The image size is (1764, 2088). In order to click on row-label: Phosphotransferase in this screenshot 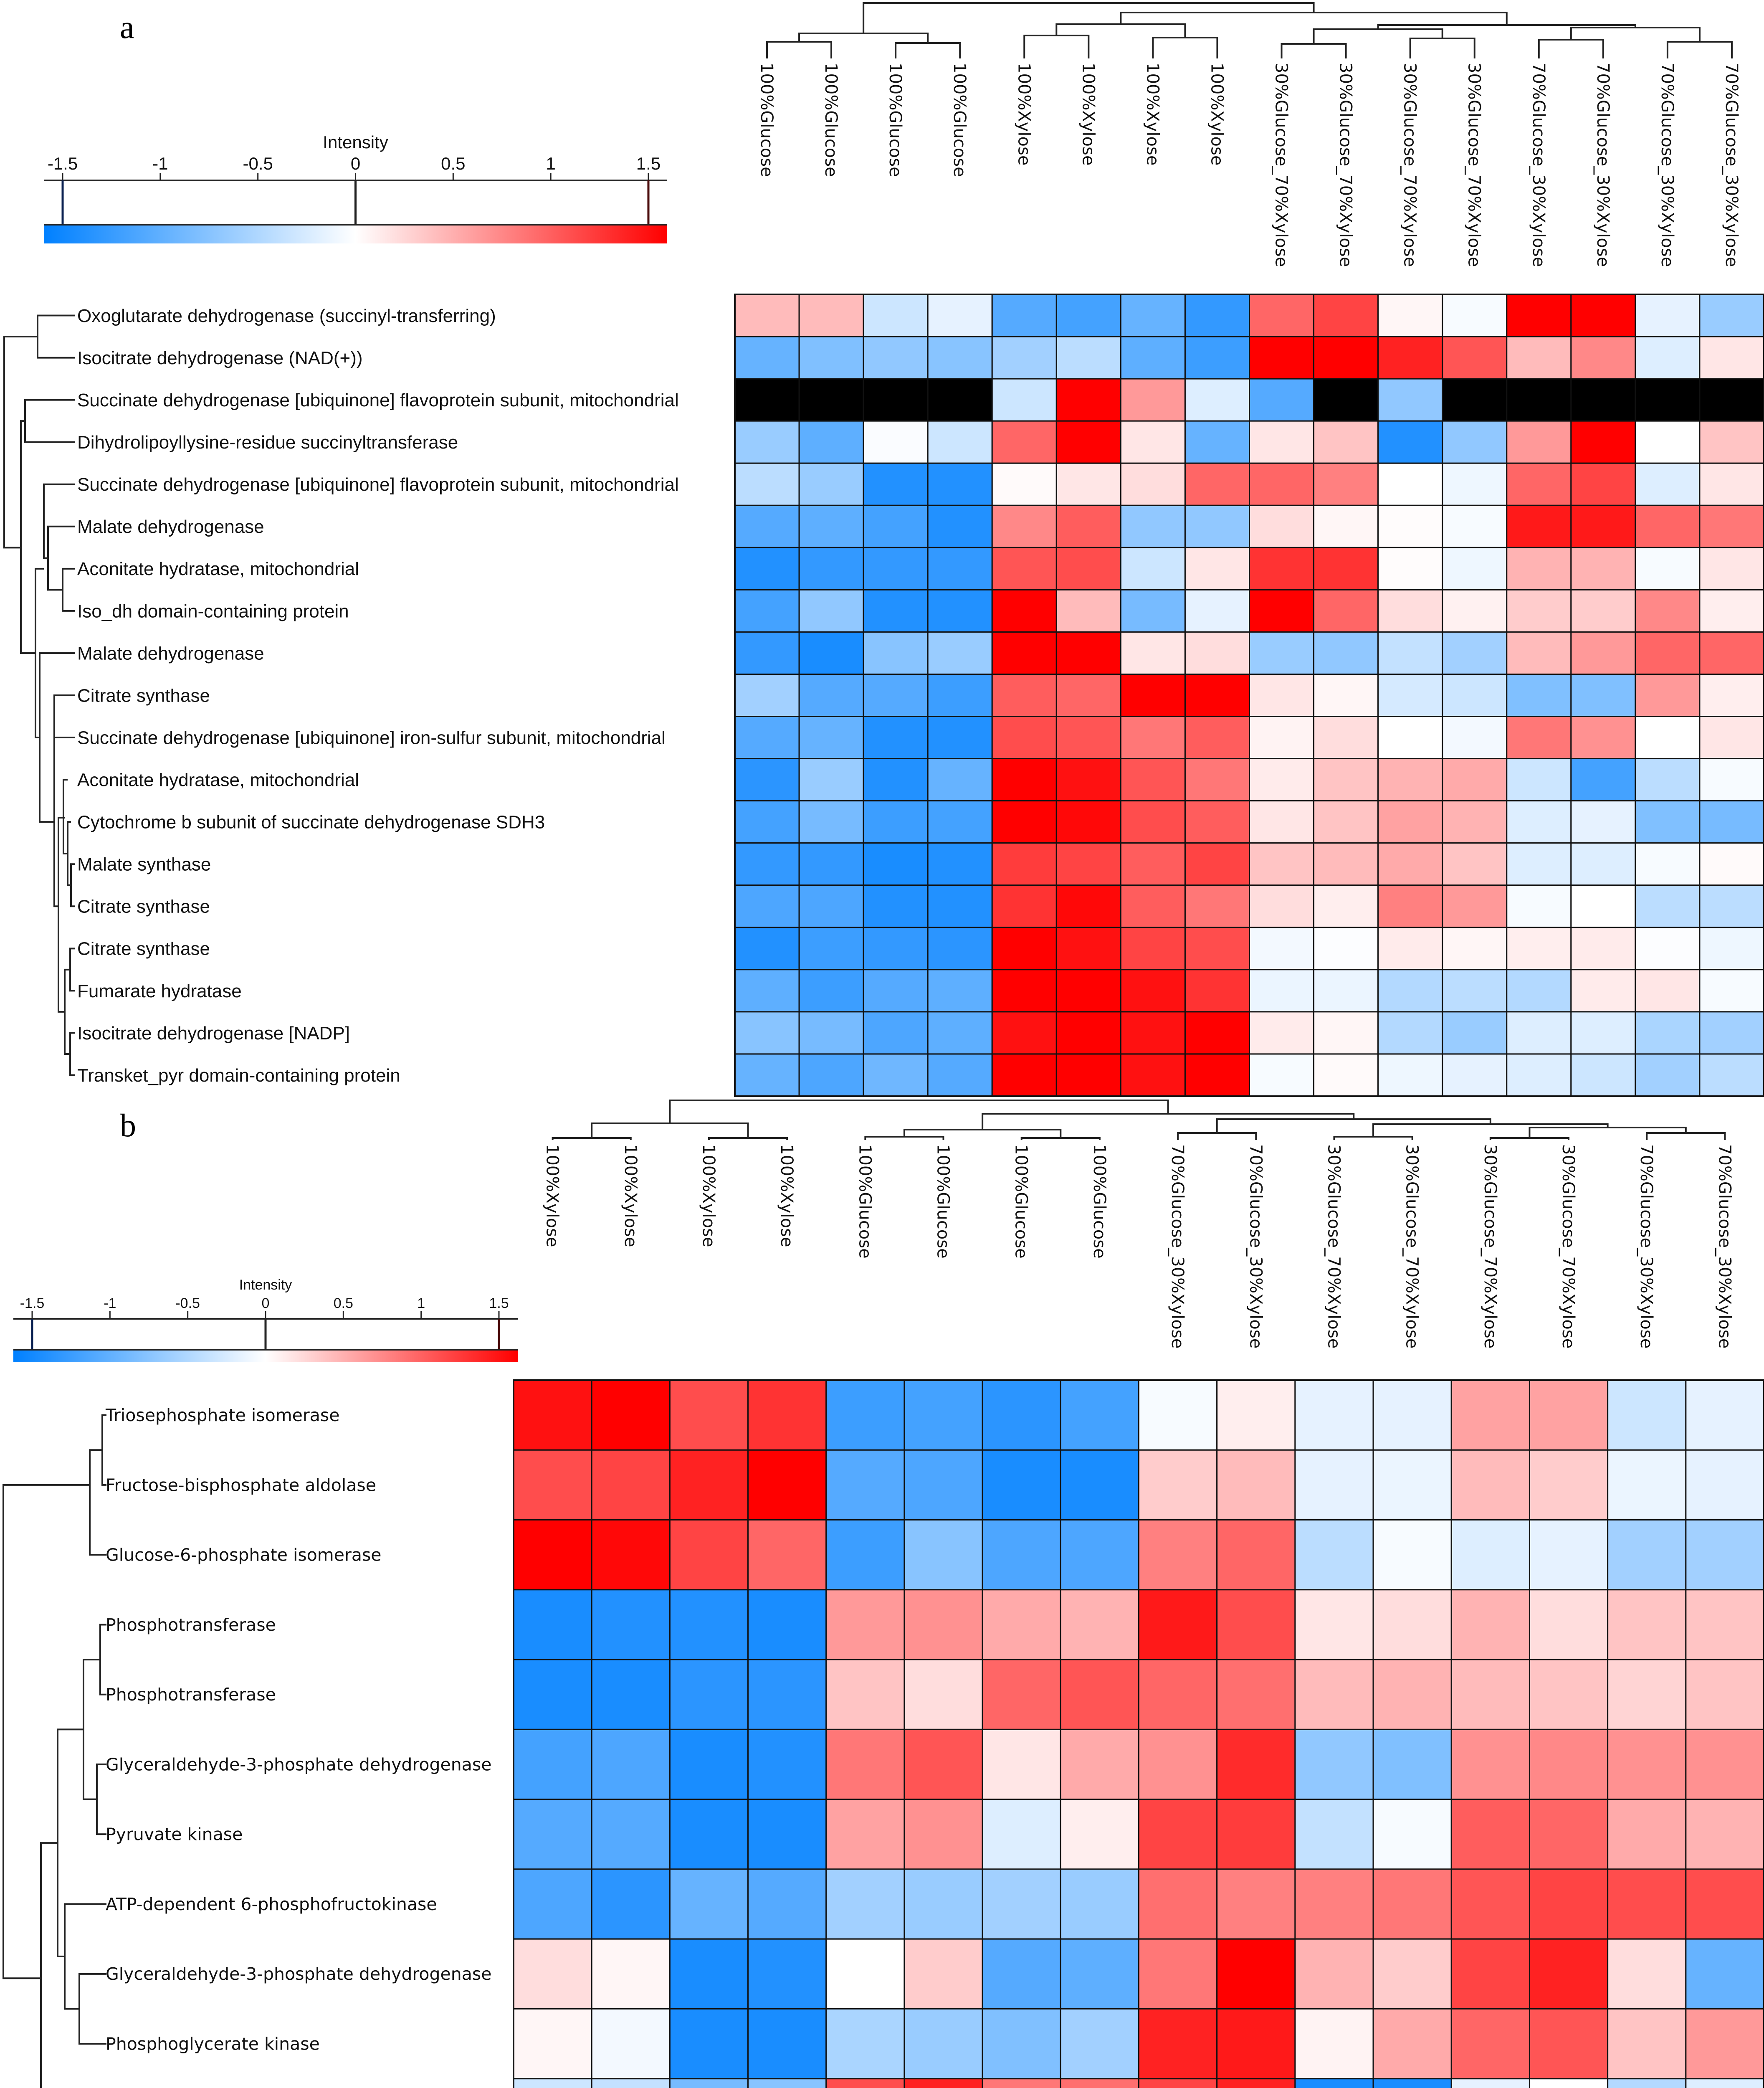, I will do `click(191, 1625)`.